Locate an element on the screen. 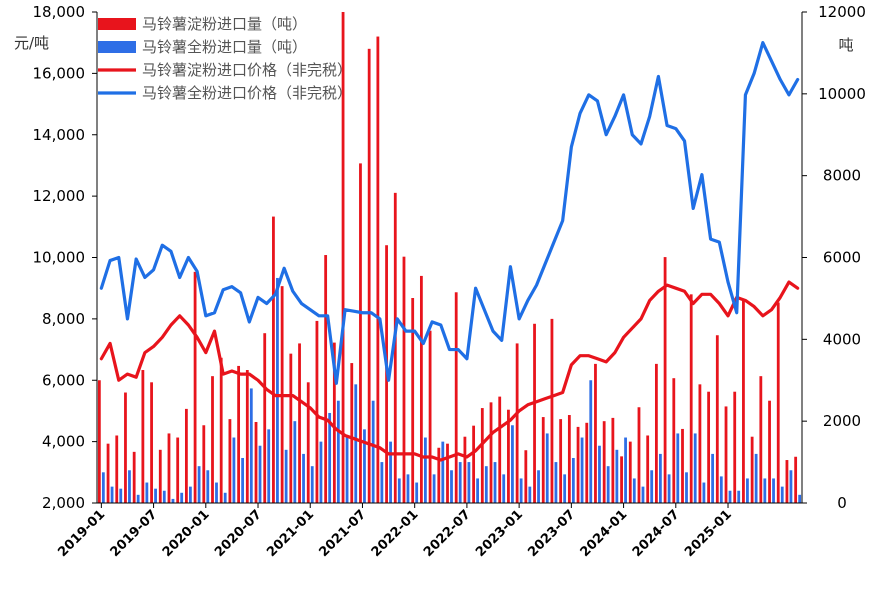 This screenshot has height=592, width=887. left-axis-tick-label: 2,000 is located at coordinates (63, 503).